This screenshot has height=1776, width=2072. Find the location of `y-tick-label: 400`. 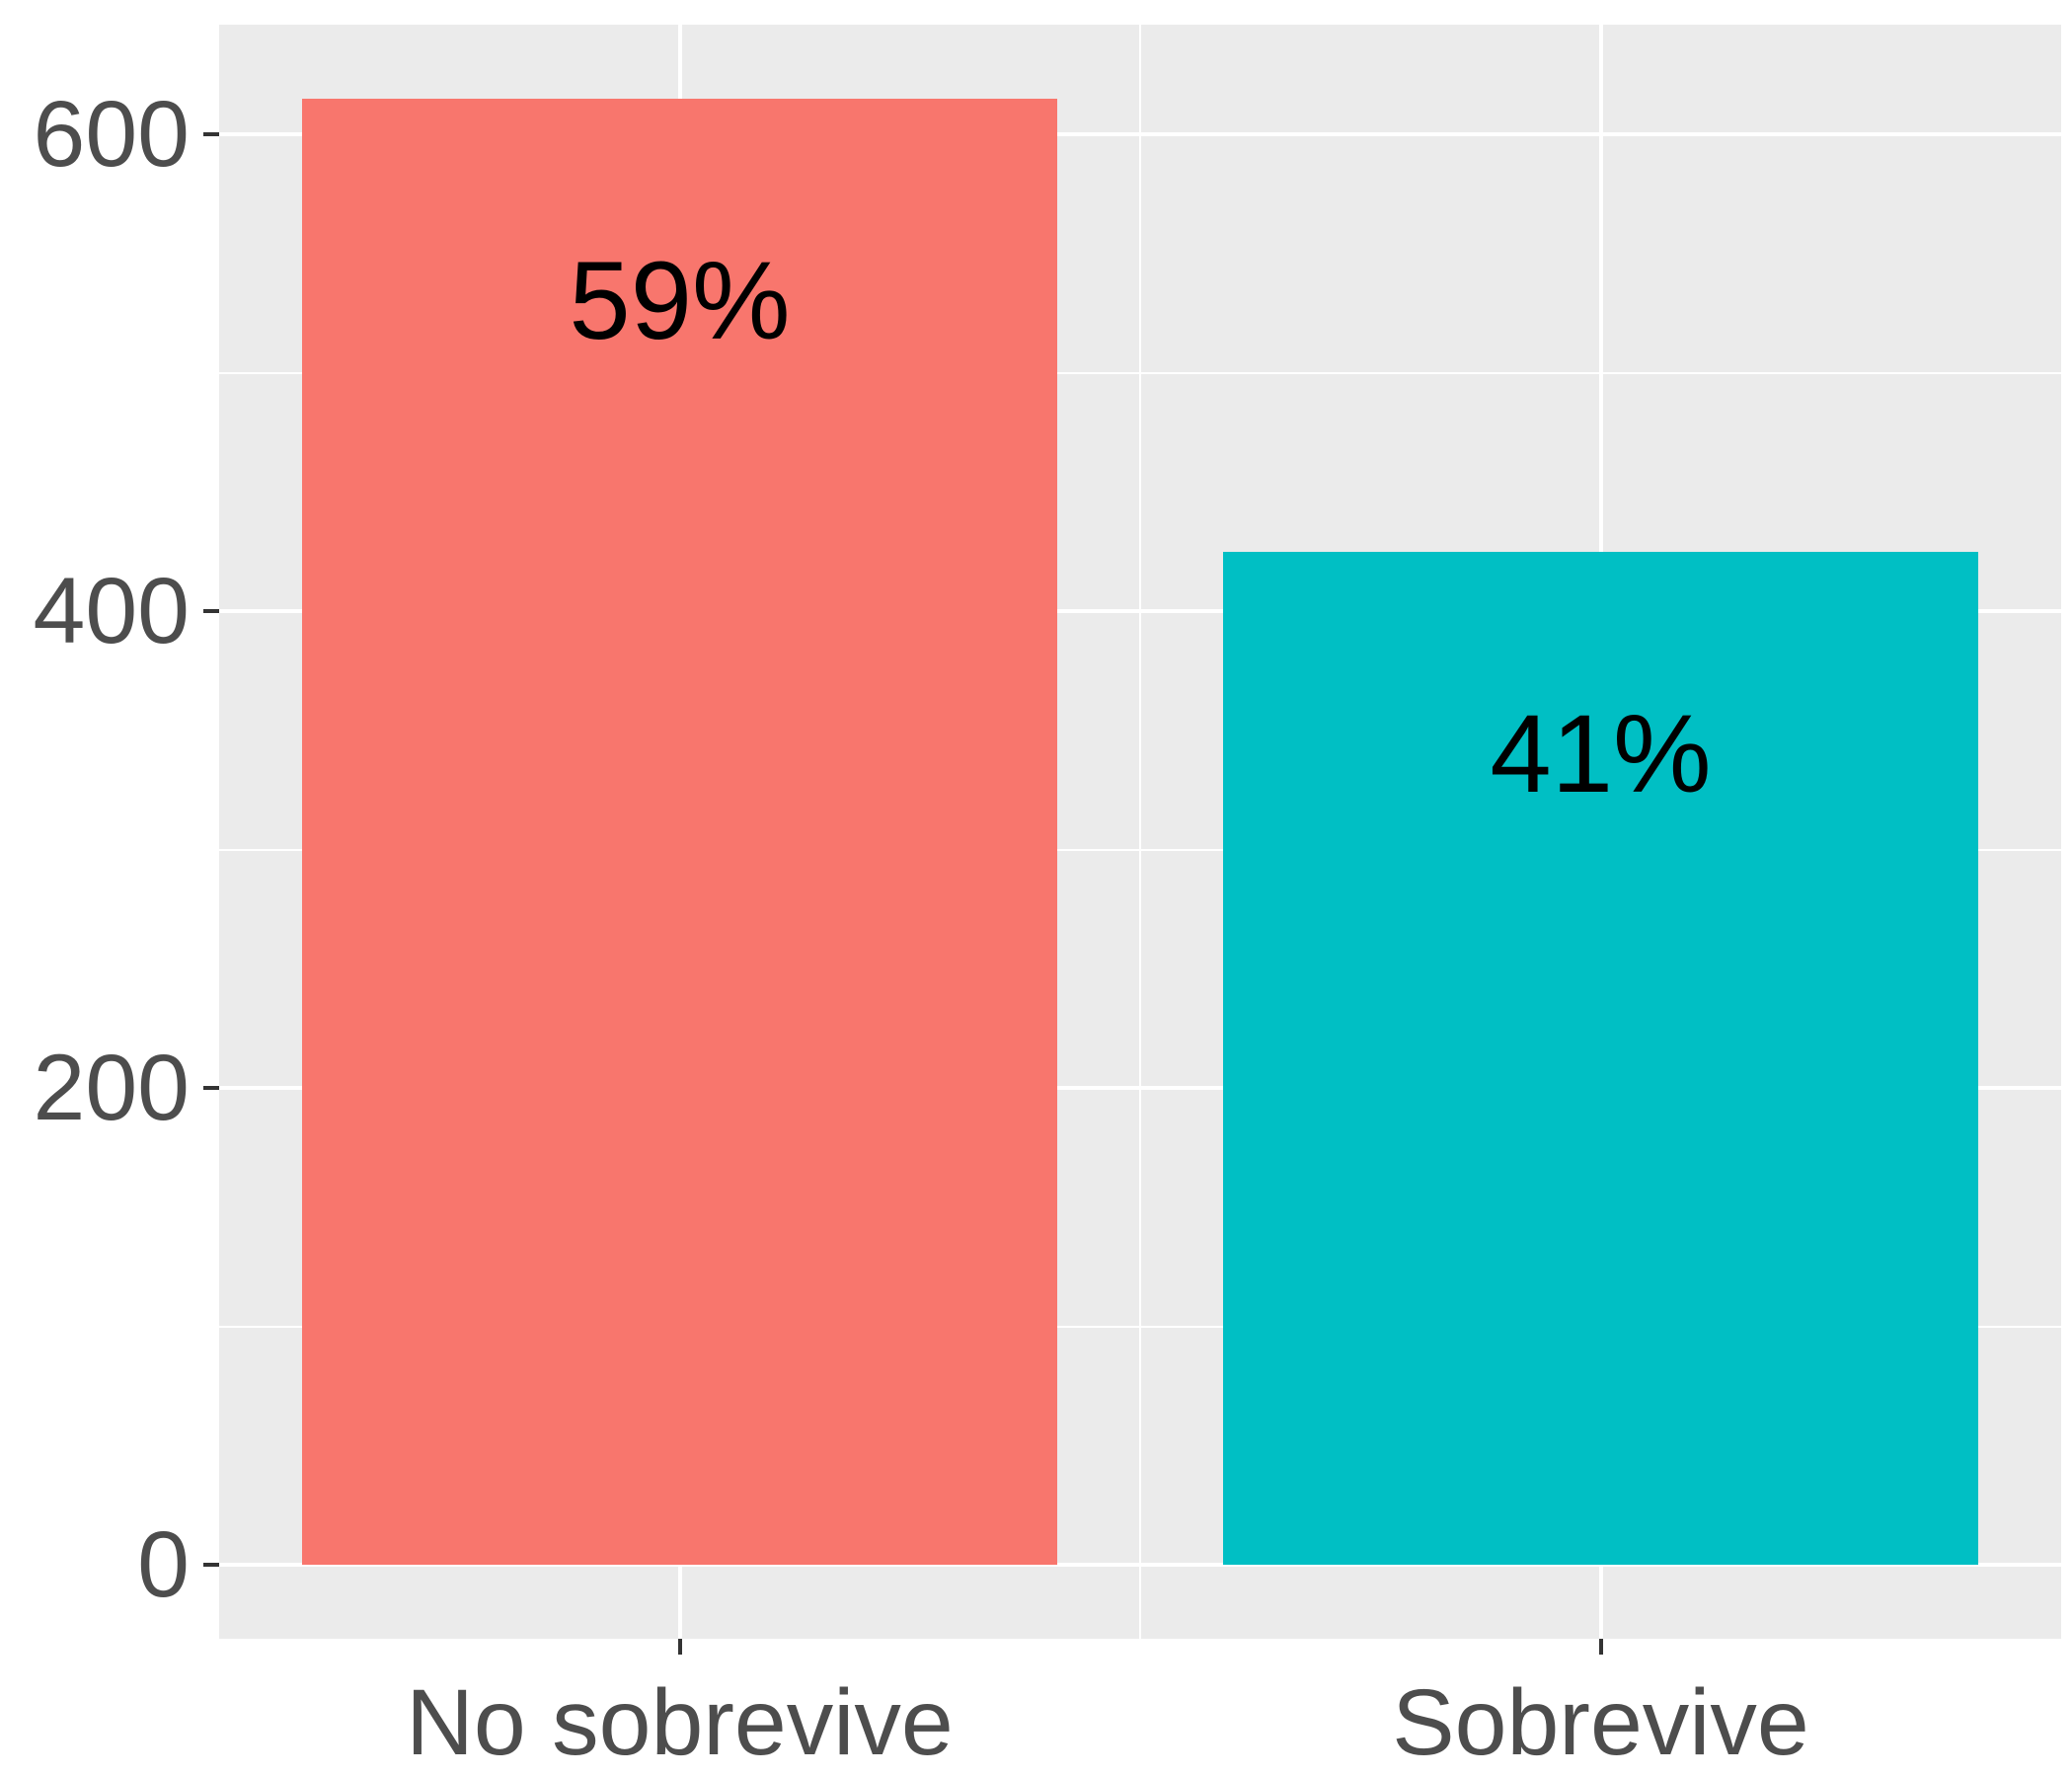

y-tick-label: 400 is located at coordinates (111, 612).